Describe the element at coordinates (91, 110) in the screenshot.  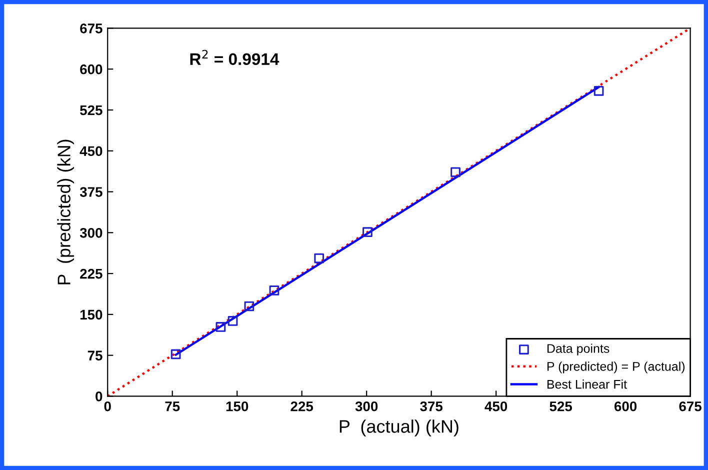
I see `y-tick-label: 525` at that location.